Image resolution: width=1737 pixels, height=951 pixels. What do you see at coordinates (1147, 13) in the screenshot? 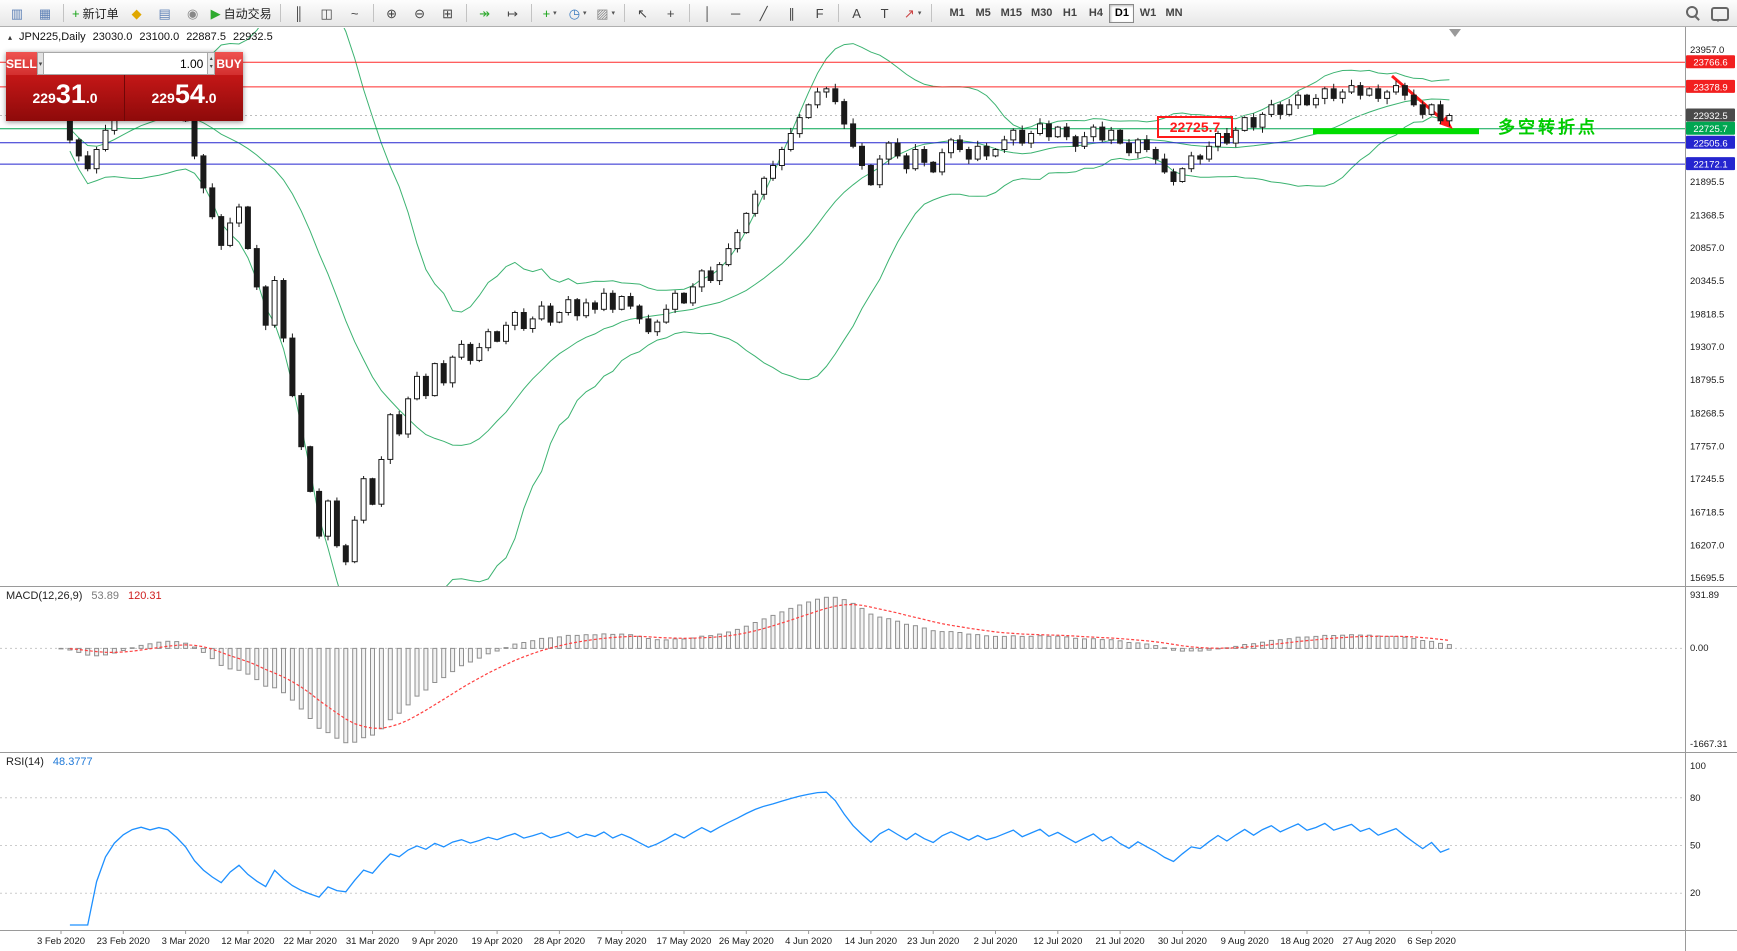
I see `timeframe-w1: W1` at bounding box center [1147, 13].